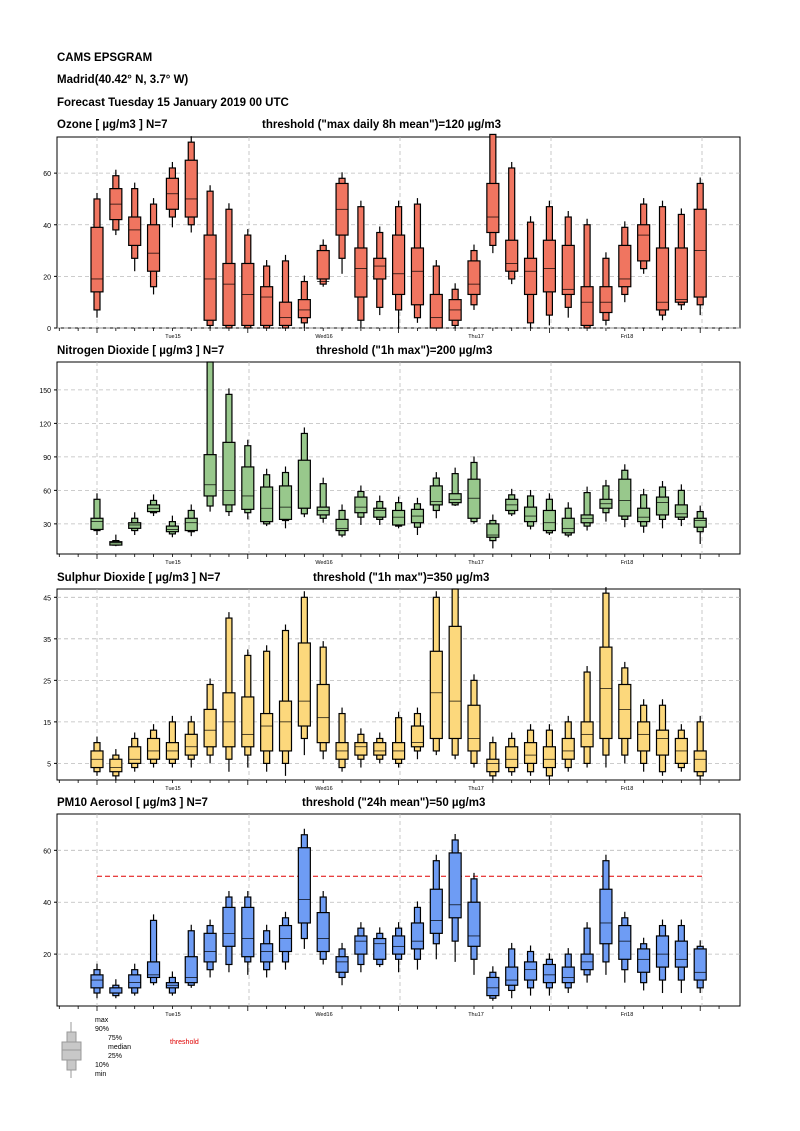 The width and height of the screenshot is (800, 1131). What do you see at coordinates (404, 351) in the screenshot?
I see `no2-threshold-label: threshold ("1h max")=200 µg/m3` at bounding box center [404, 351].